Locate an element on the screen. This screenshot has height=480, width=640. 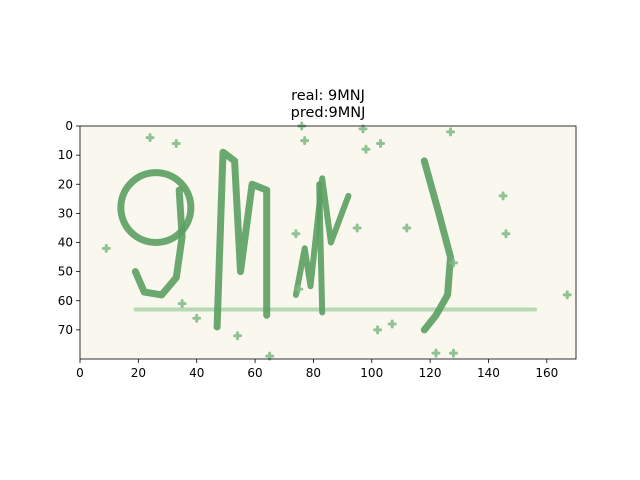
y-tick-label: 60 is located at coordinates (65, 301).